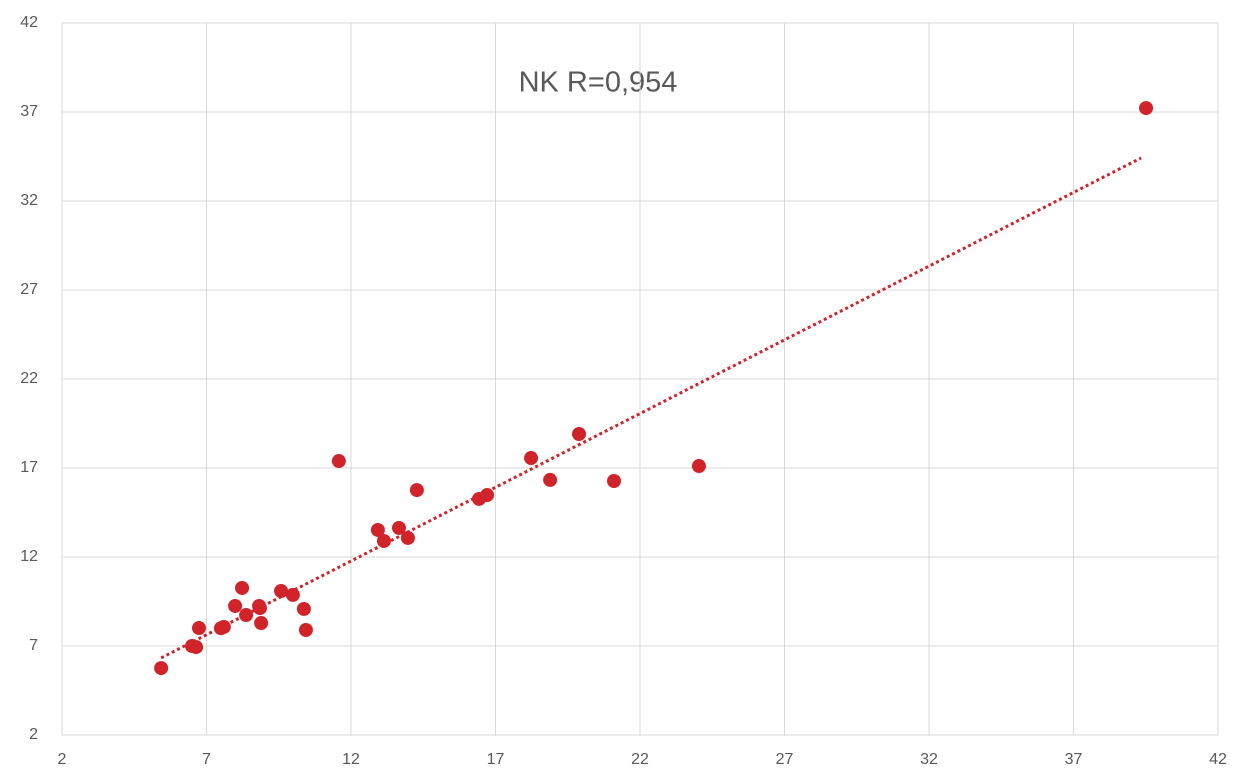  What do you see at coordinates (929, 759) in the screenshot?
I see `x-tick-label: 32` at bounding box center [929, 759].